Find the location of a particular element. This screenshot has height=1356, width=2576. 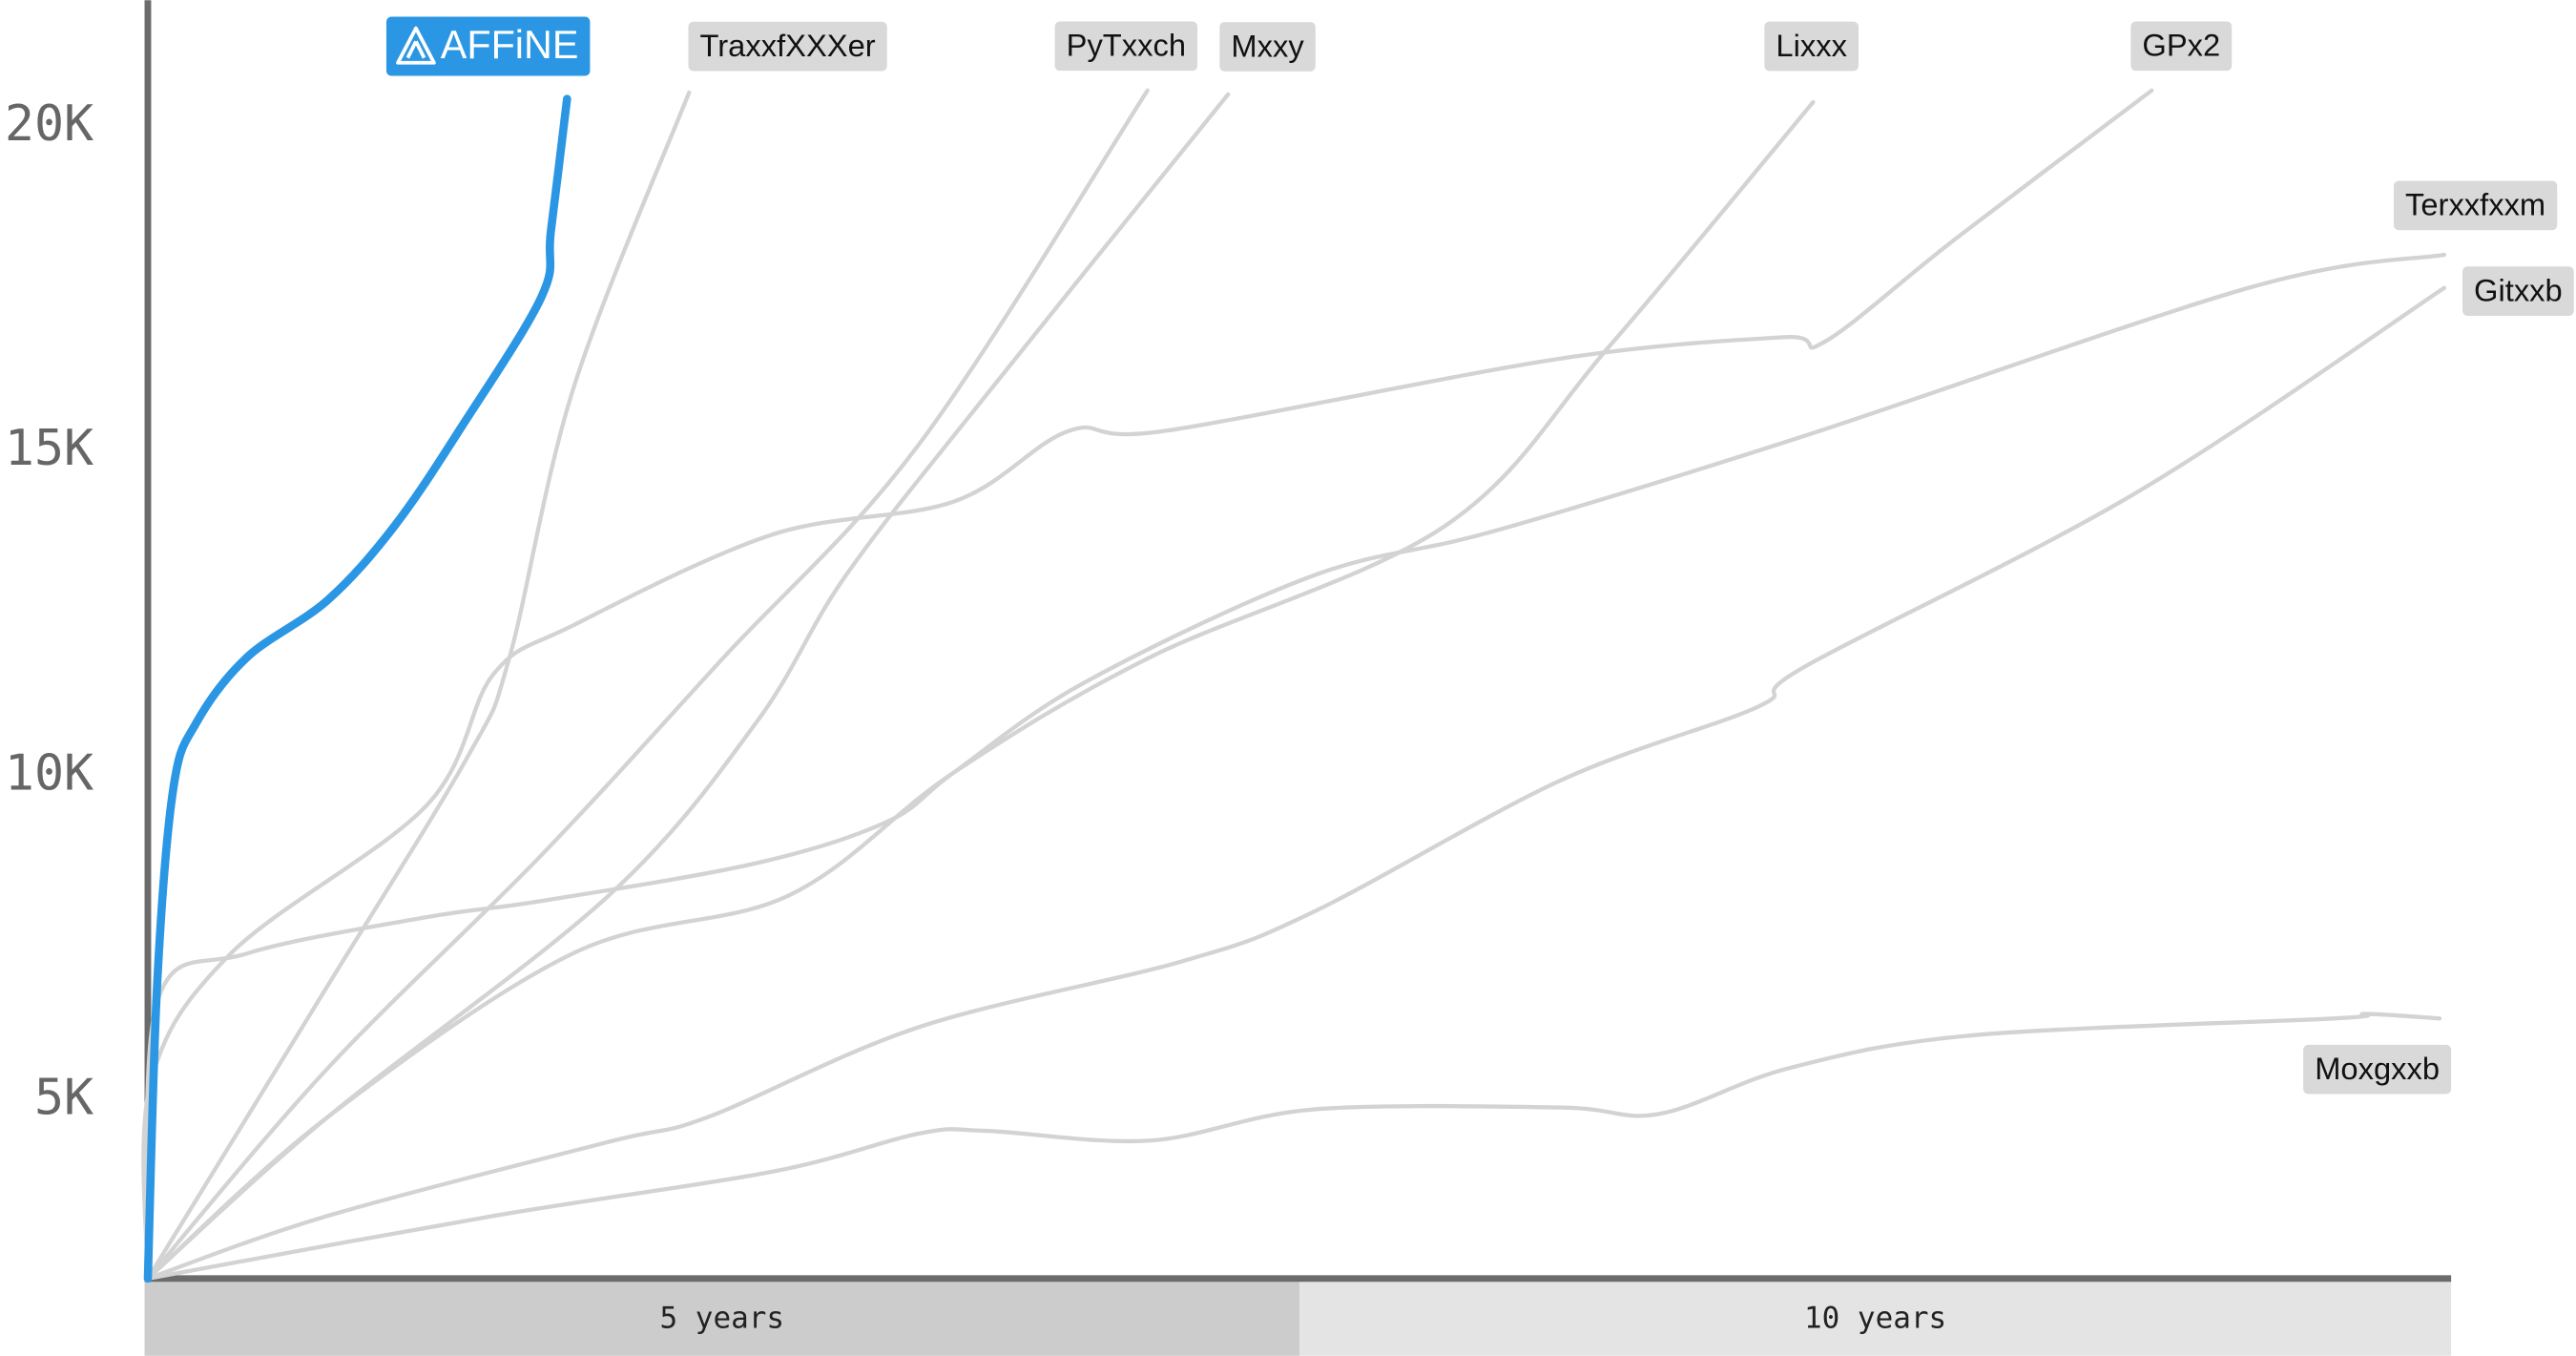

x-tick-label: 10 years is located at coordinates (1875, 1318).